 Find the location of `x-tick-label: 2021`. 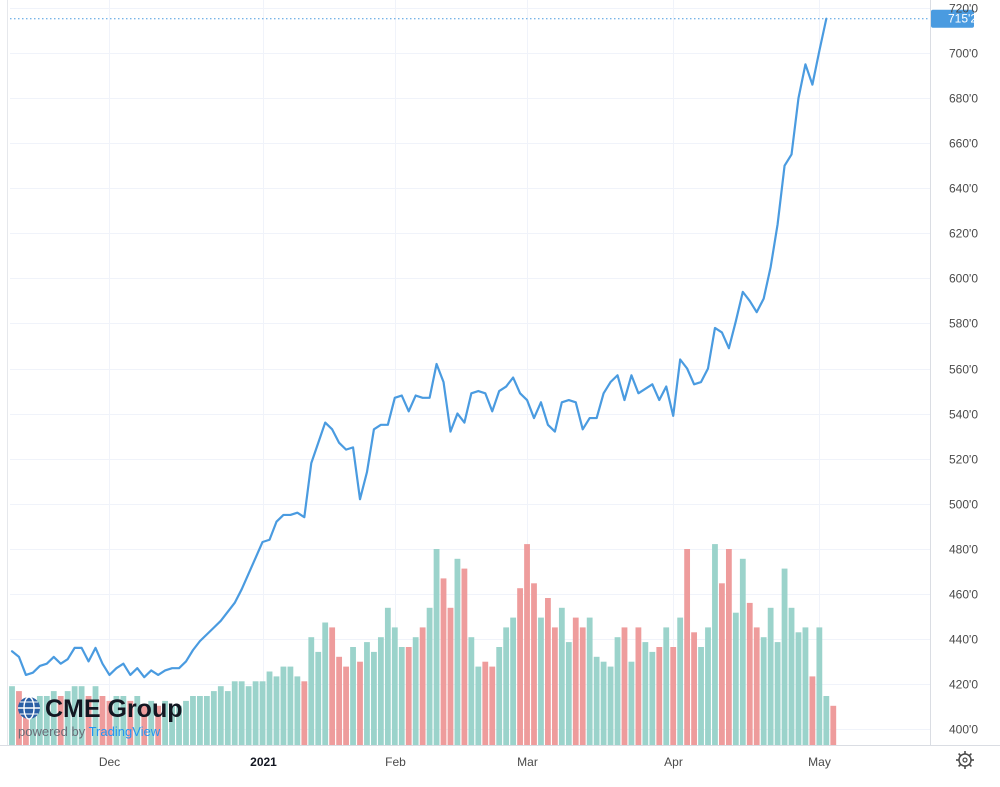

x-tick-label: 2021 is located at coordinates (263, 762).